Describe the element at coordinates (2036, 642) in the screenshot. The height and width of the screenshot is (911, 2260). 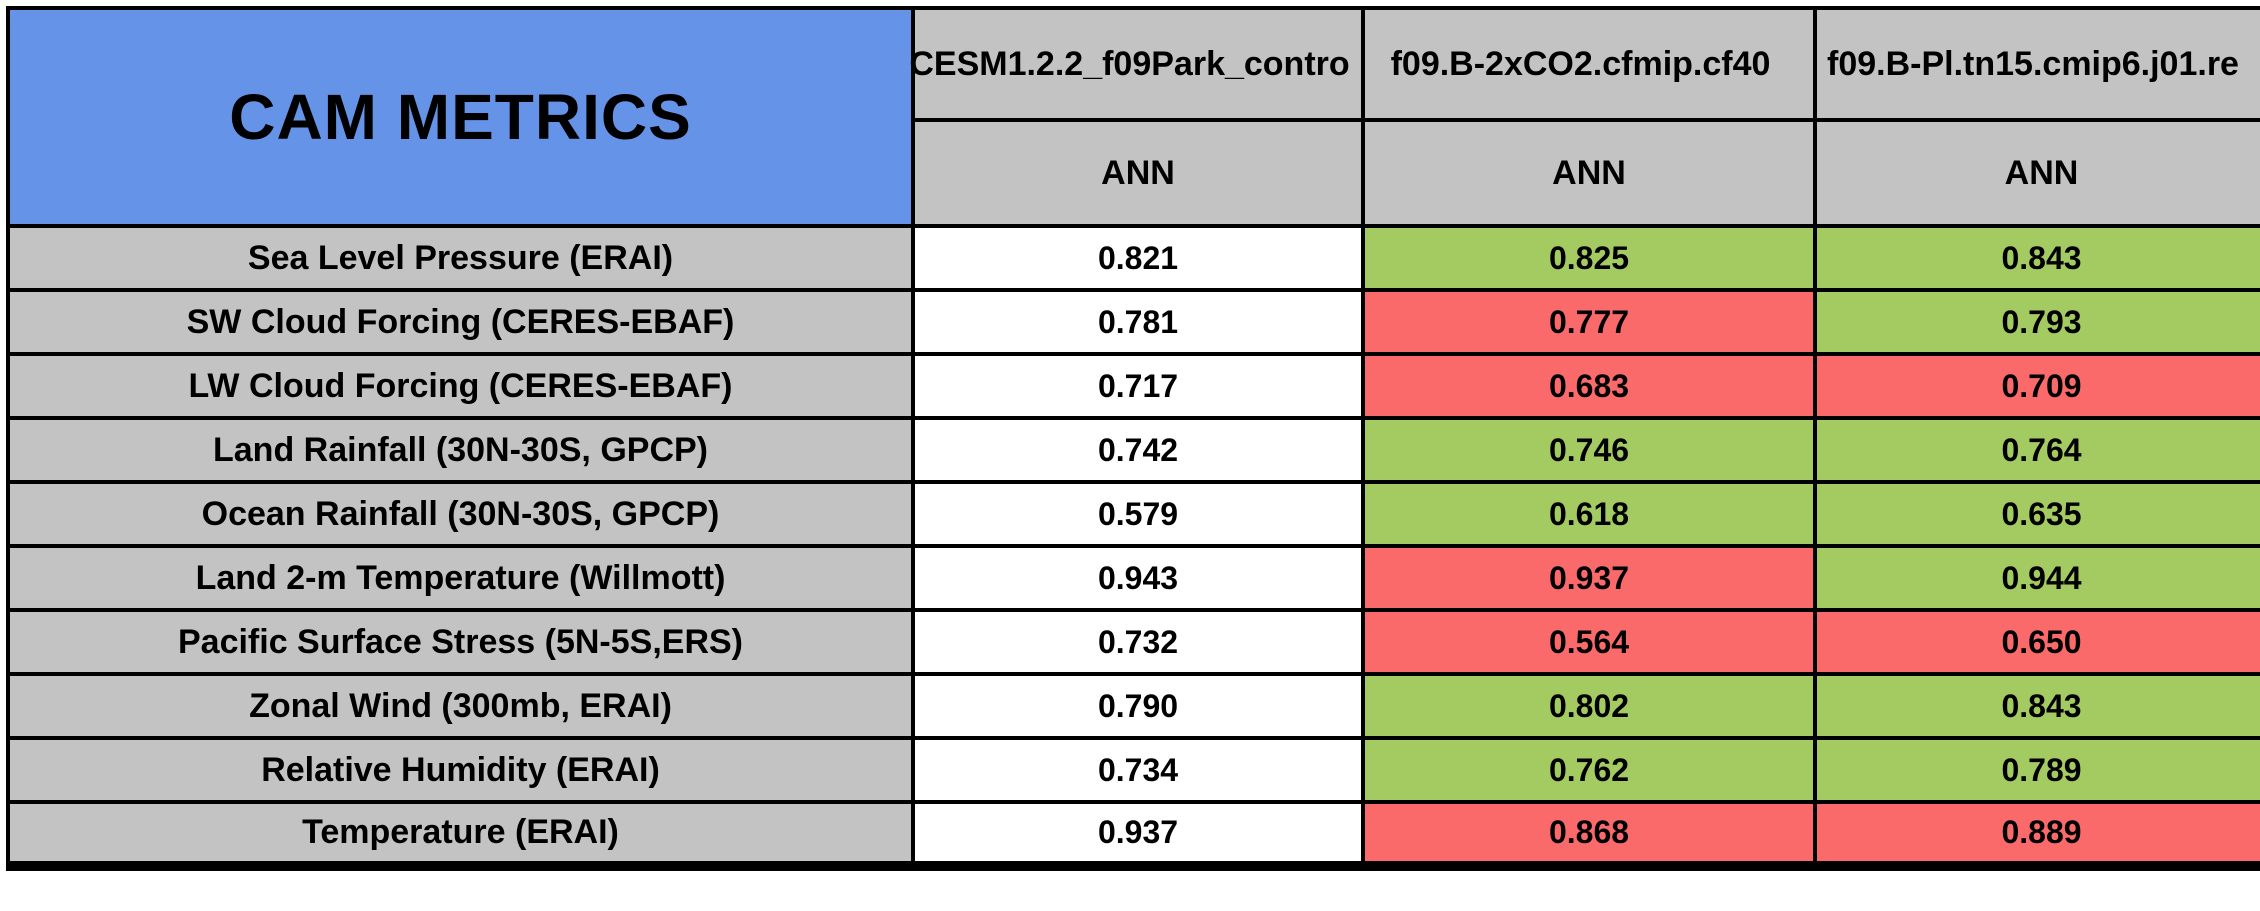
I see `value-cell: 0.650` at that location.